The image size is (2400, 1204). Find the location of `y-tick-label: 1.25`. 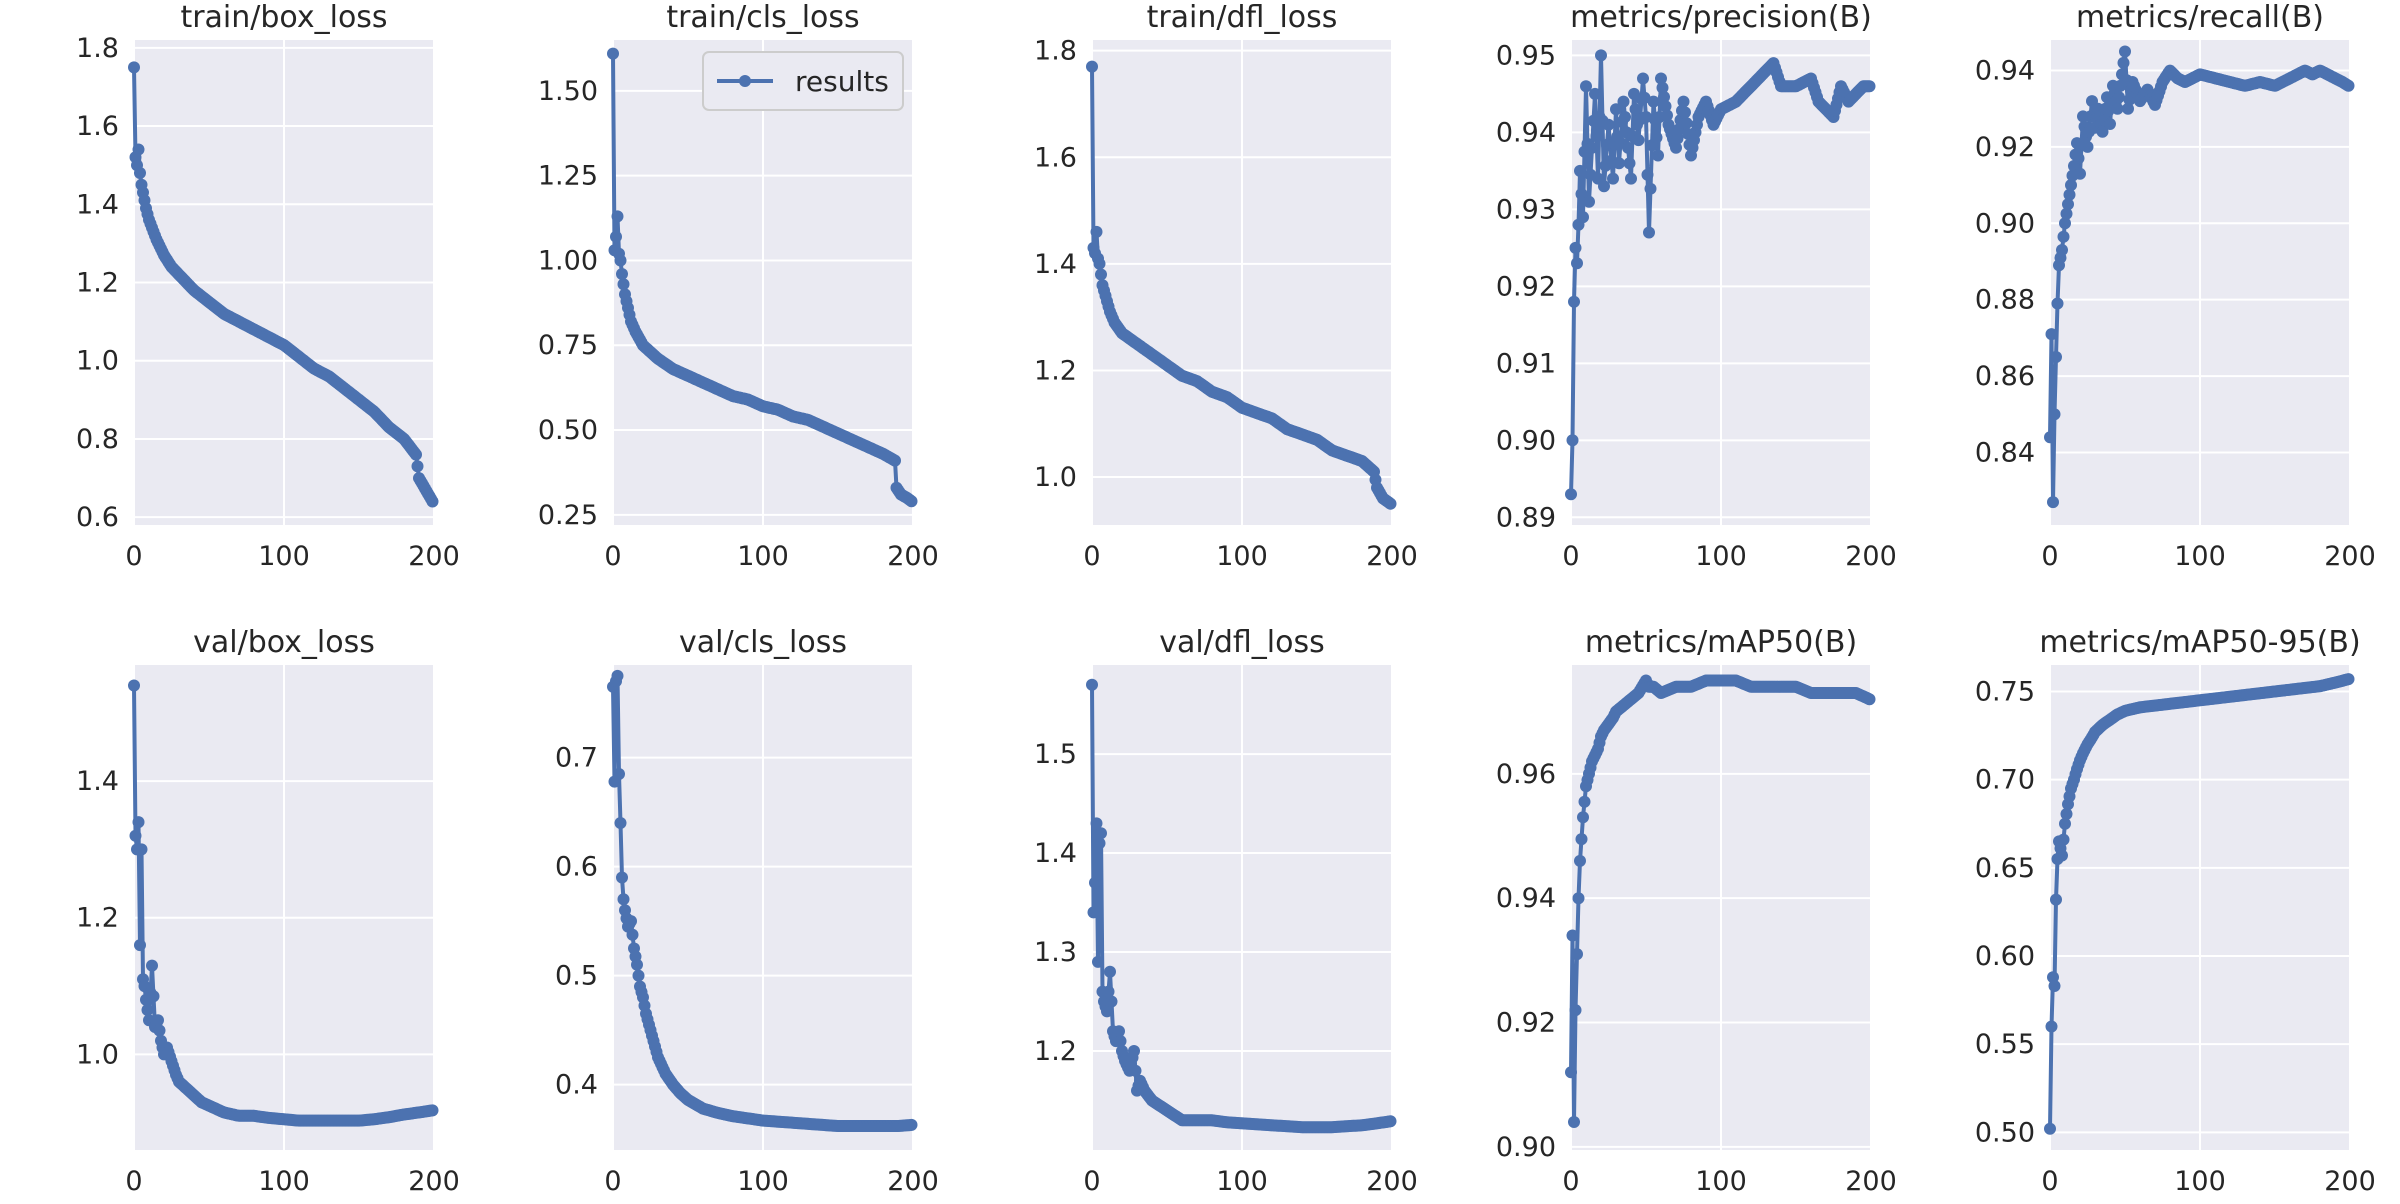

y-tick-label: 1.25 is located at coordinates (568, 176).